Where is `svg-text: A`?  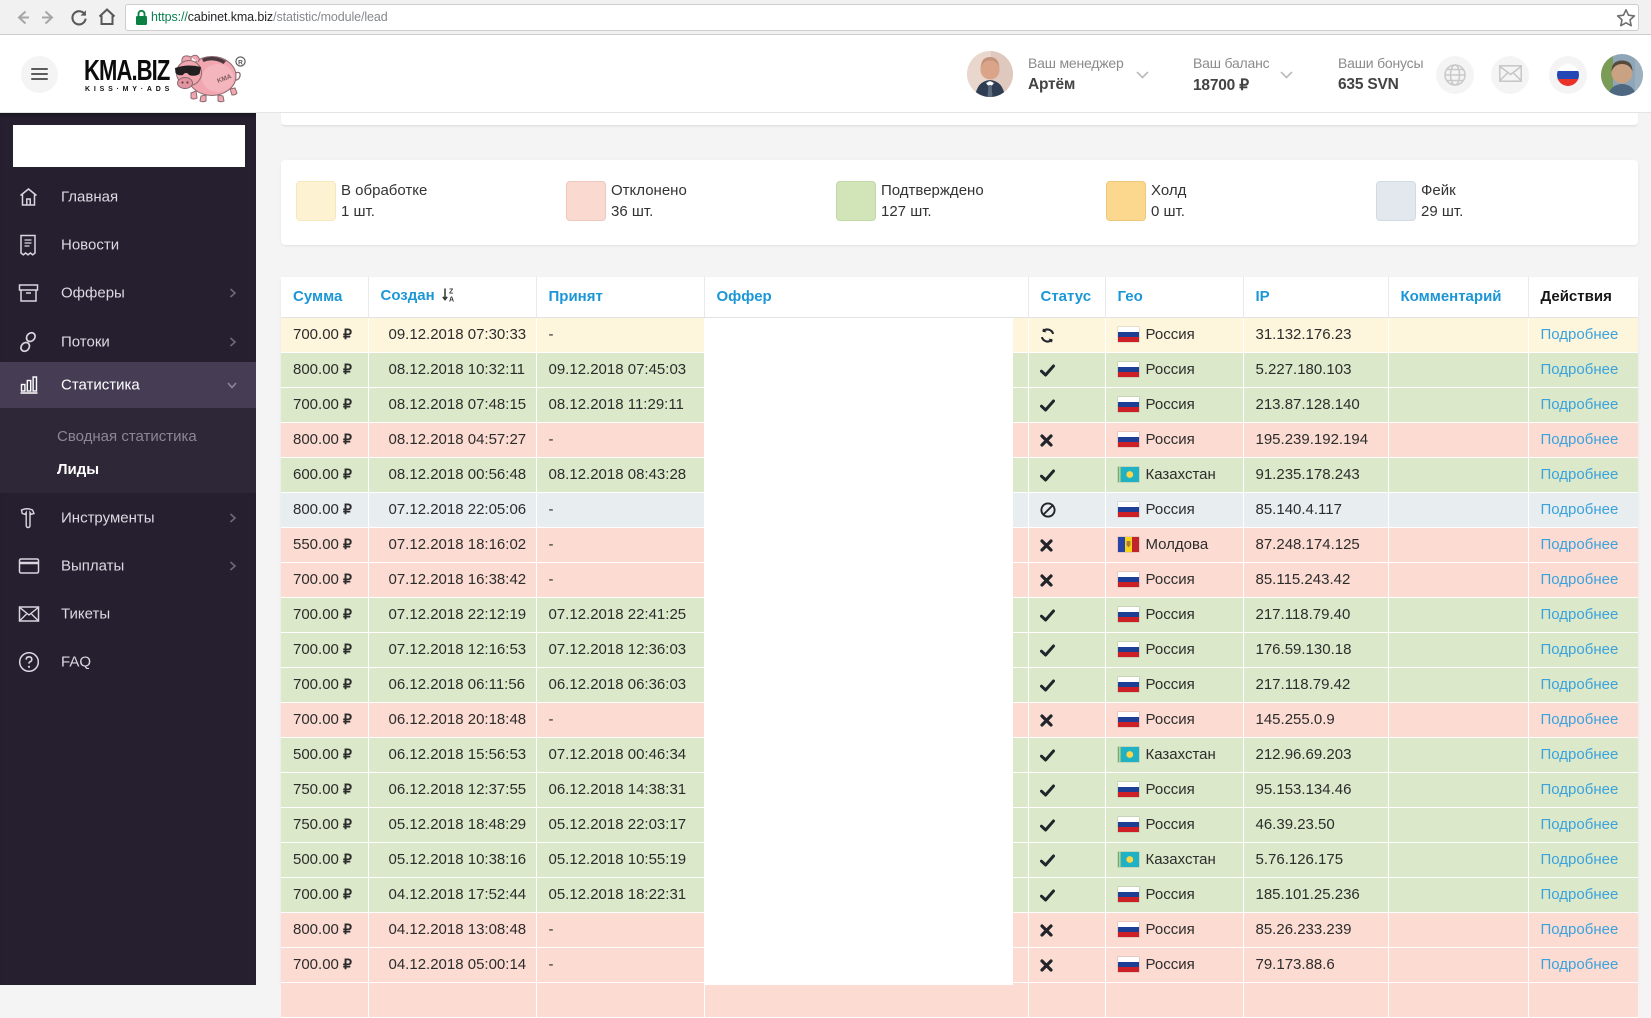
svg-text: A is located at coordinates (451, 300).